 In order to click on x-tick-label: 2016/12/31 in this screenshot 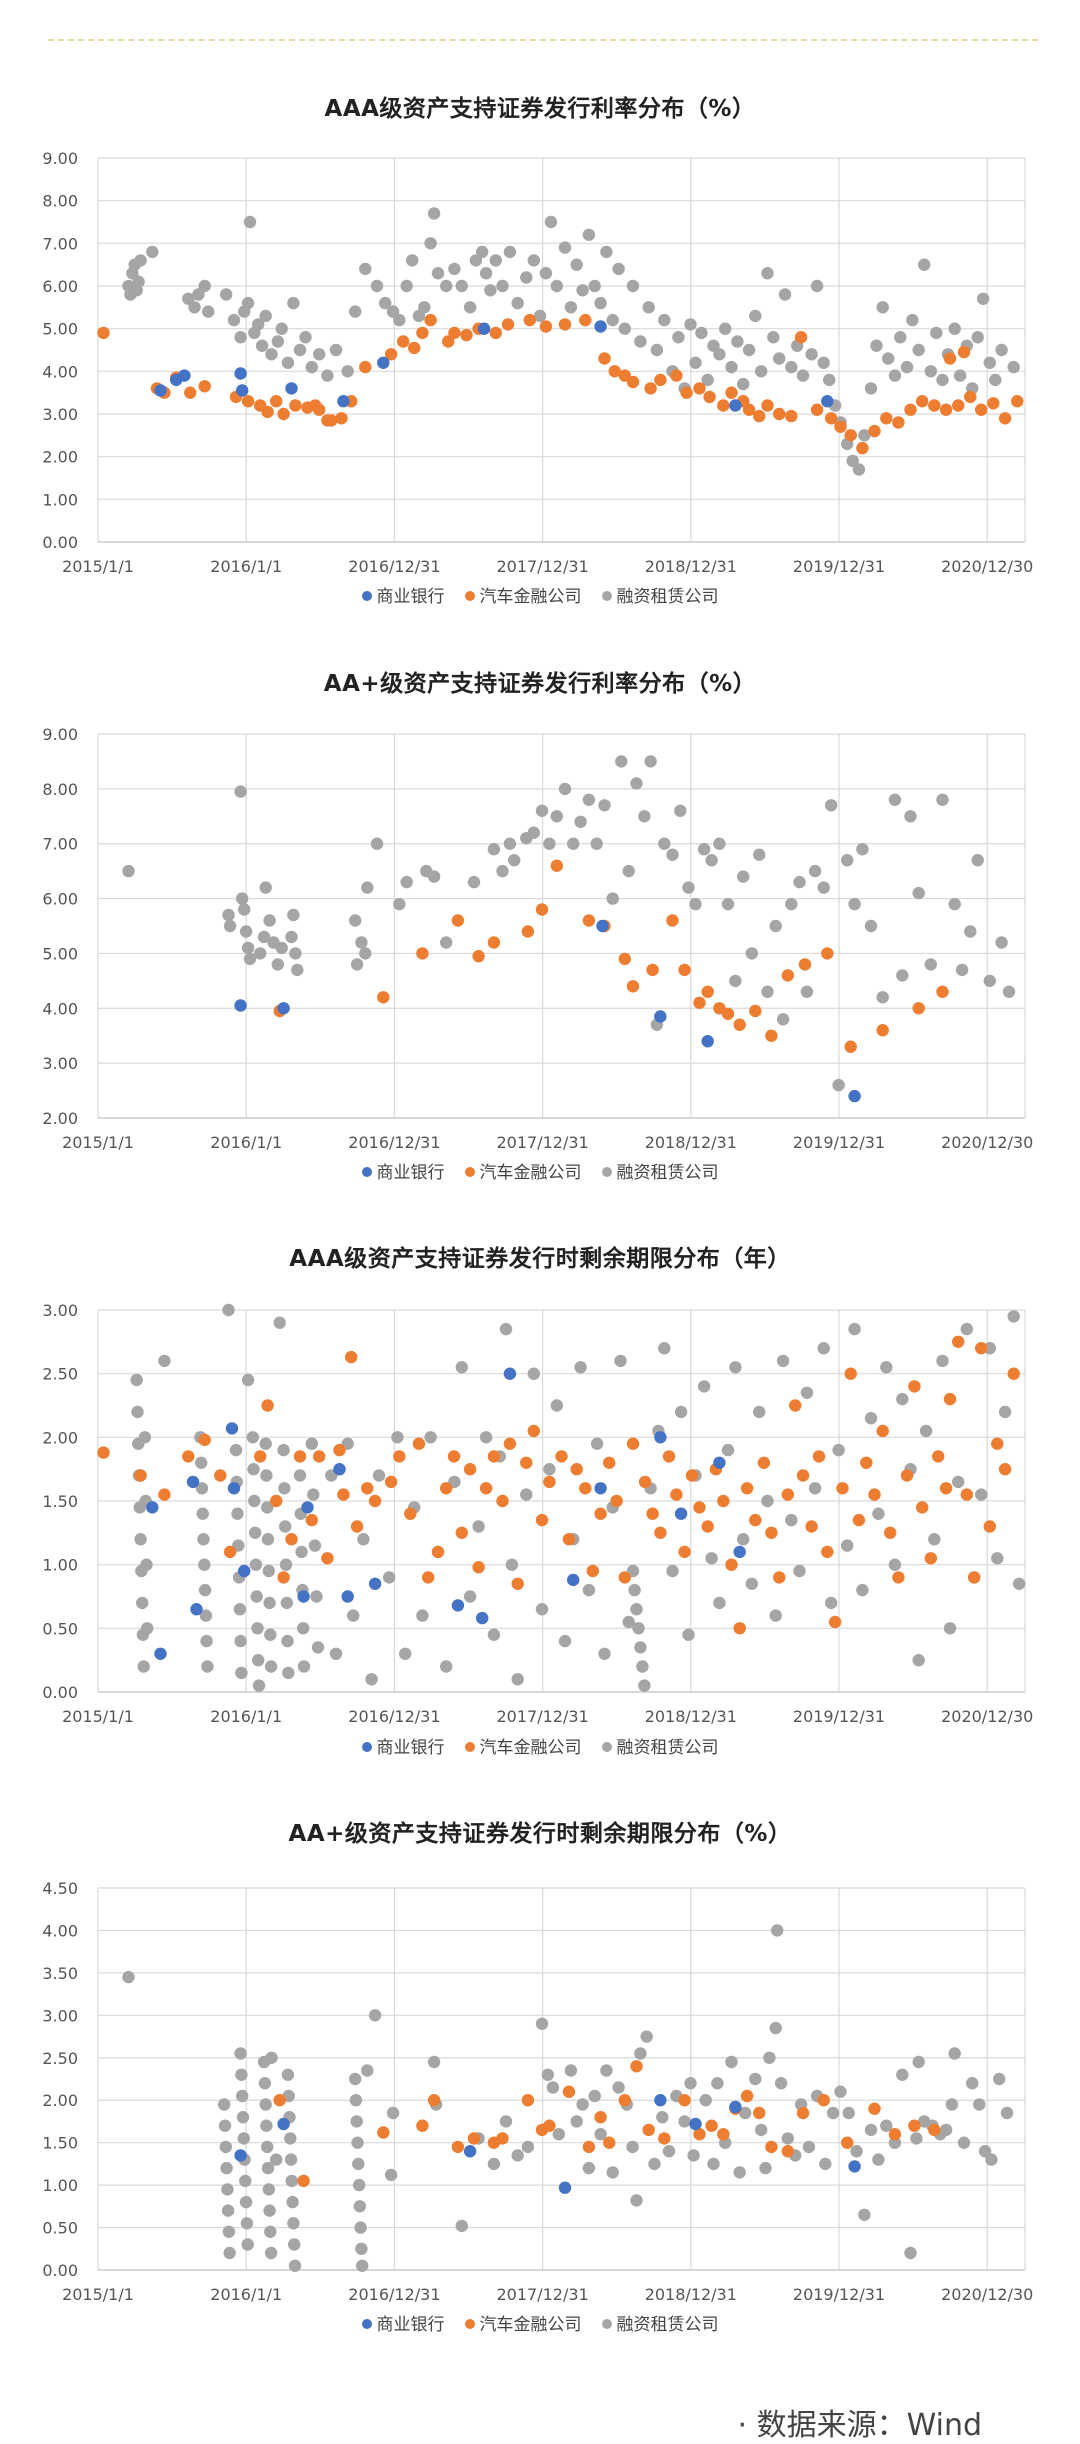, I will do `click(394, 1142)`.